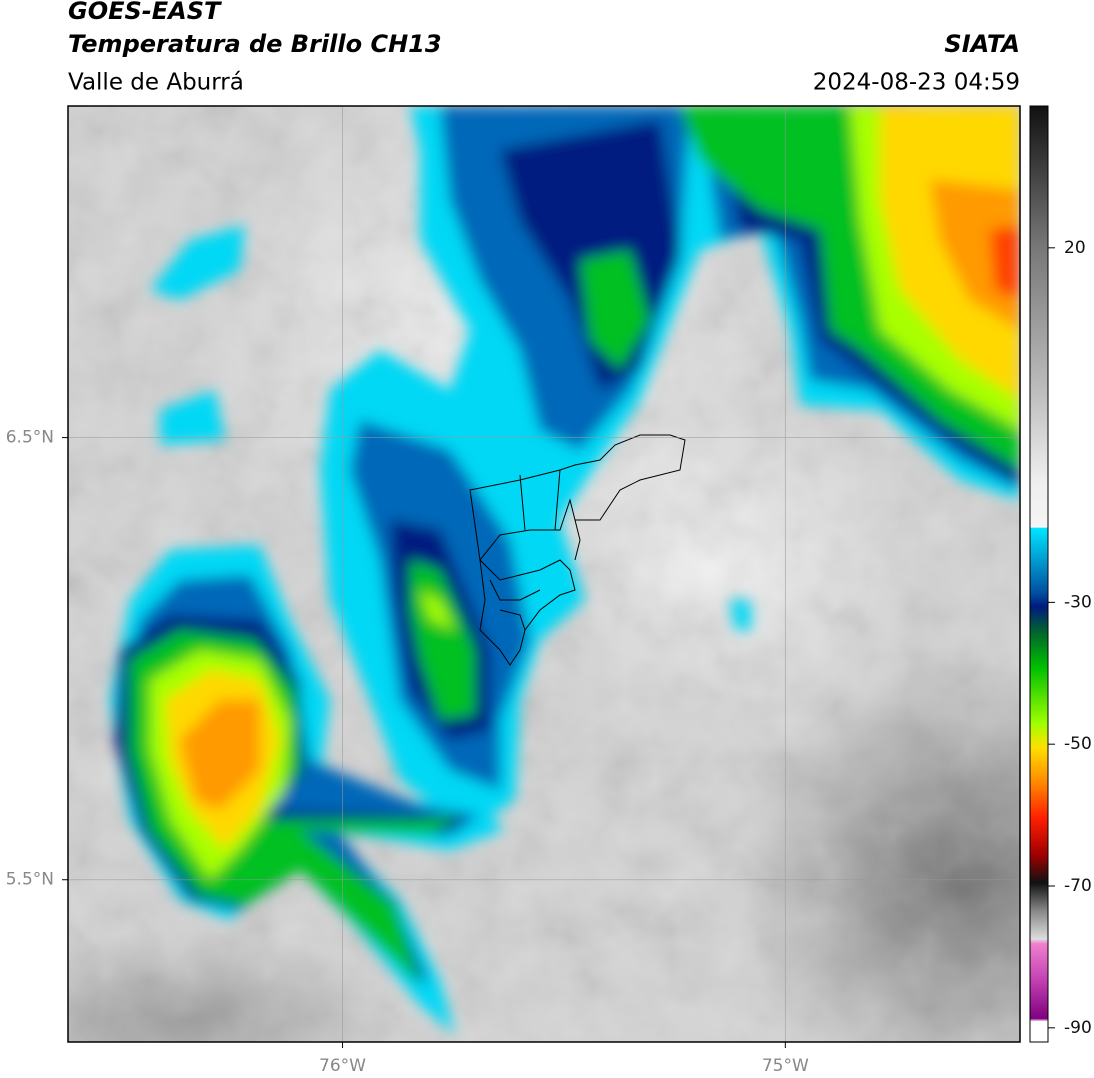  I want to click on colorbar-tick-label: -90, so click(1078, 1028).